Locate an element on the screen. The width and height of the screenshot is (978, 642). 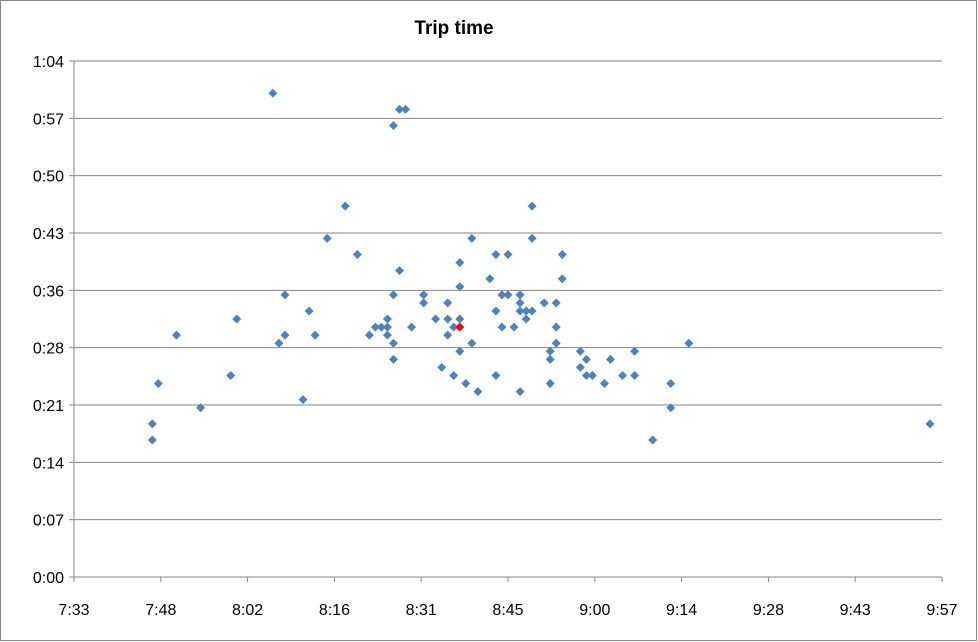
x-tick-label: 9:28 is located at coordinates (768, 610).